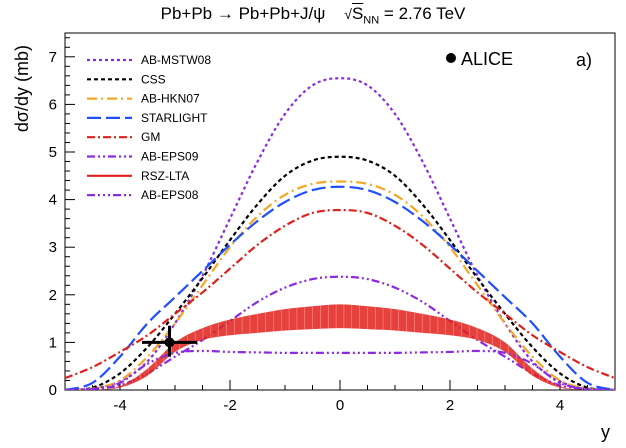 This screenshot has height=448, width=626. Describe the element at coordinates (150, 137) in the screenshot. I see `legend-label-gm: GM` at that location.